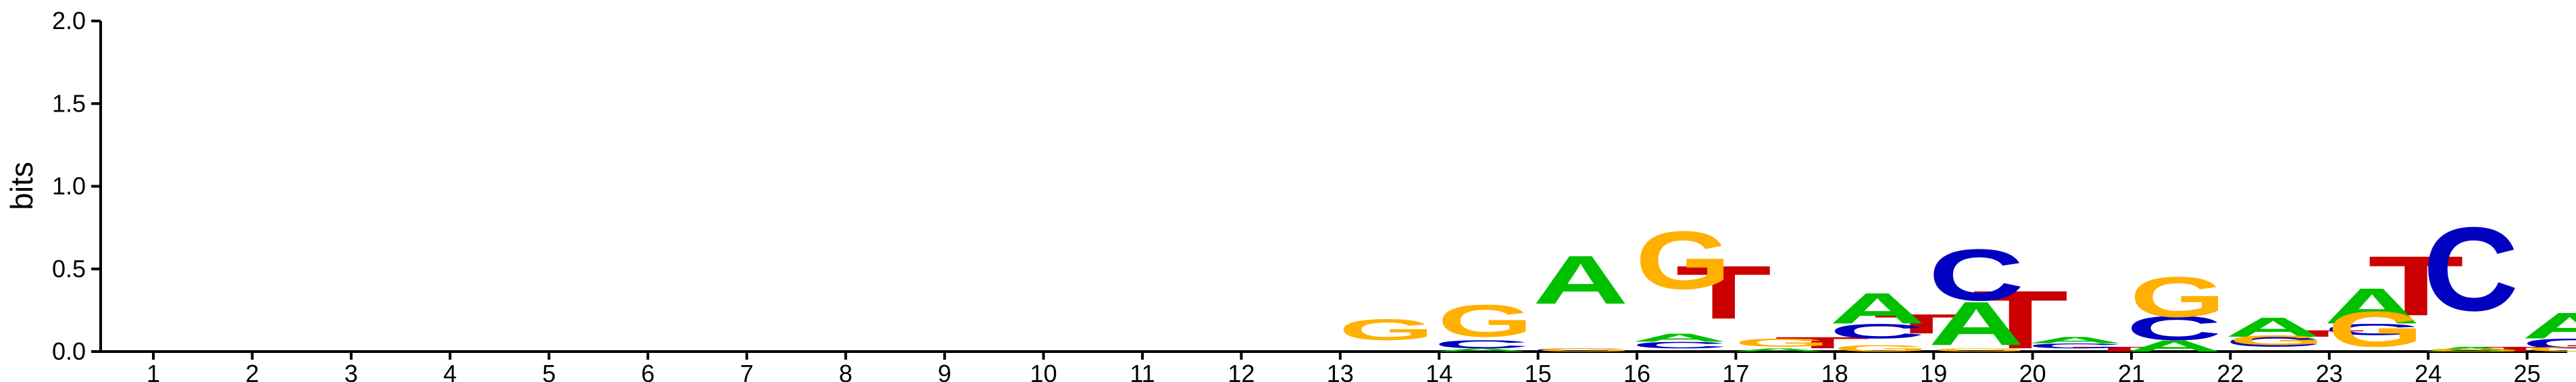 This screenshot has height=382, width=2576. I want to click on y-tick-label: 0.0, so click(69, 351).